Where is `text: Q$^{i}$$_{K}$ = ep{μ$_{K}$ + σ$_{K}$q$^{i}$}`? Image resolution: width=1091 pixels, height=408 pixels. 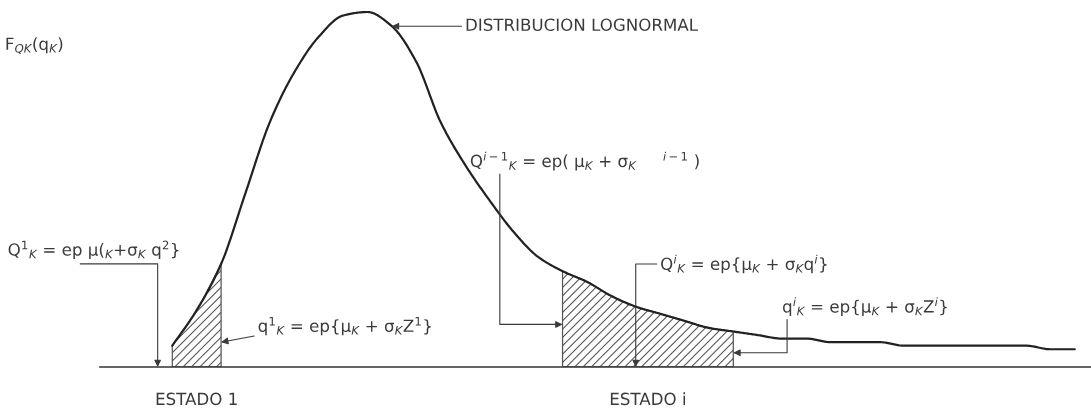 text: Q$^{i}$$_{K}$ = ep{μ$_{K}$ + σ$_{K}$q$^{i}$} is located at coordinates (744, 264).